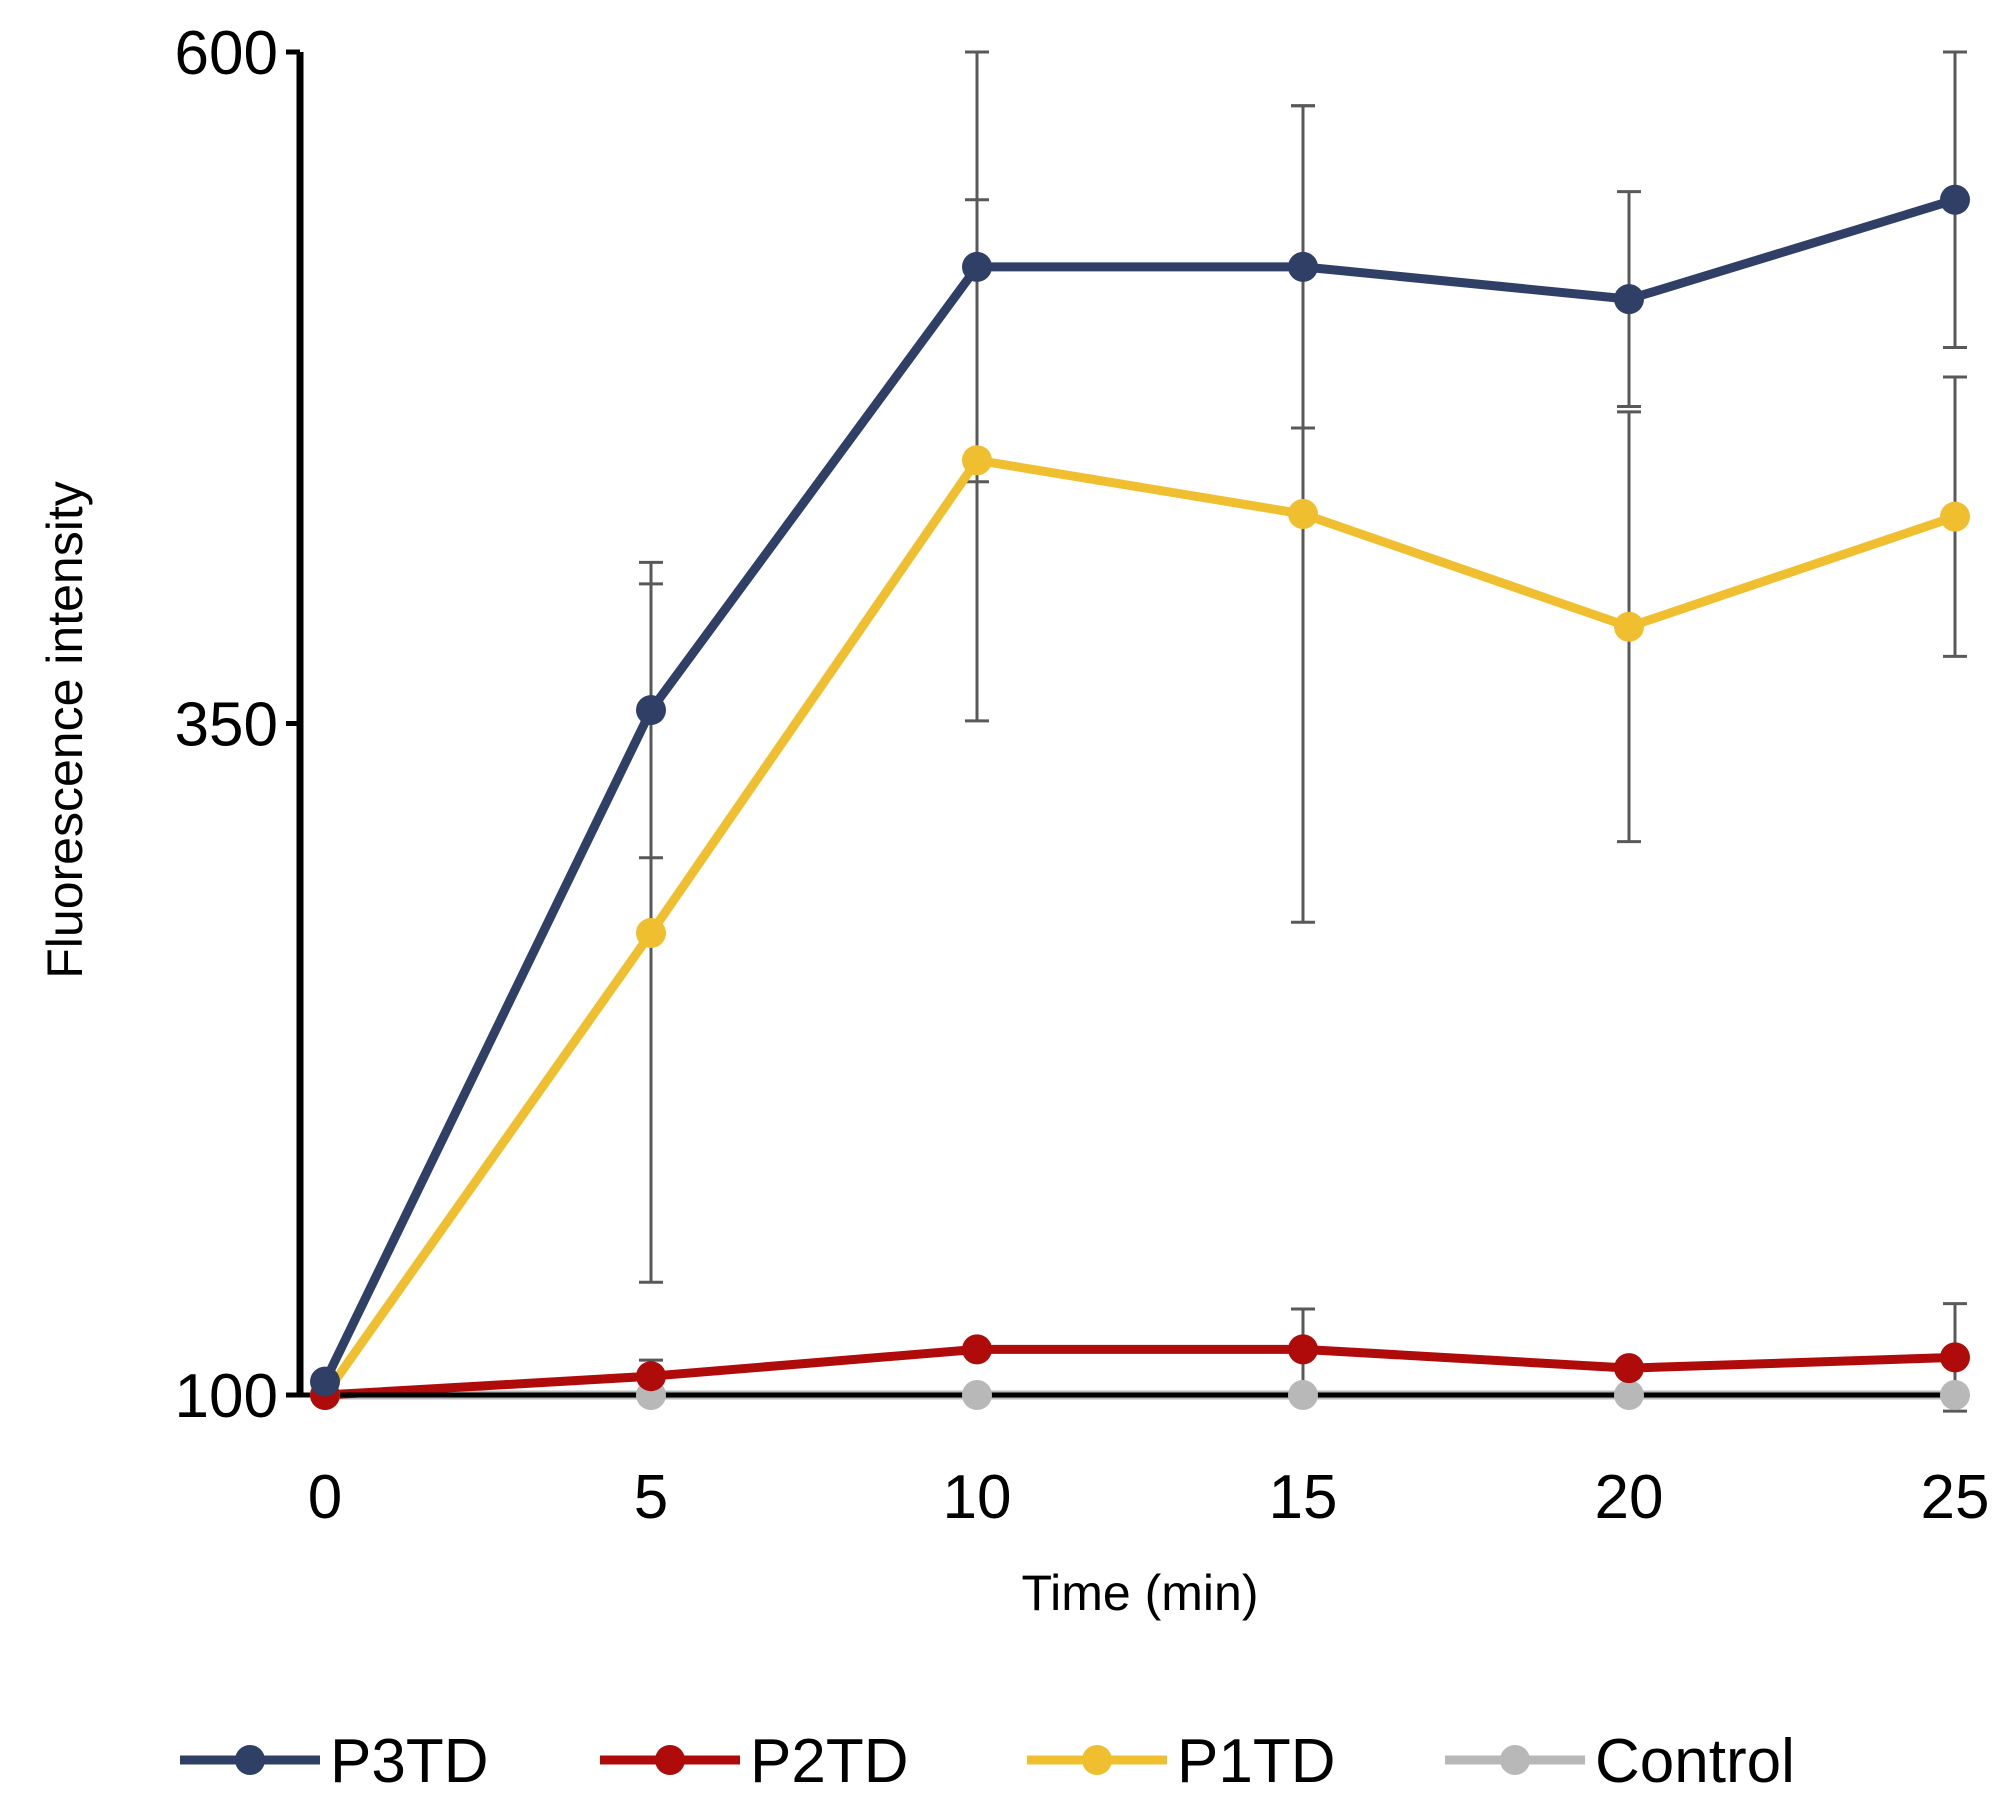 The width and height of the screenshot is (2012, 1811). I want to click on legend-item-p2td: P2TD, so click(754, 1761).